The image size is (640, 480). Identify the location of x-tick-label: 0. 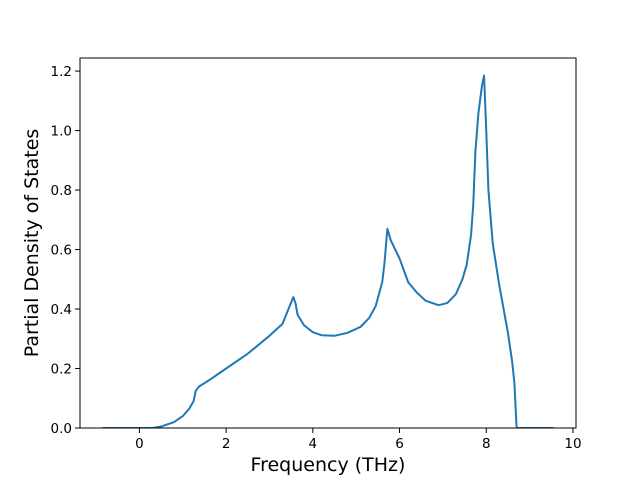
(139, 444).